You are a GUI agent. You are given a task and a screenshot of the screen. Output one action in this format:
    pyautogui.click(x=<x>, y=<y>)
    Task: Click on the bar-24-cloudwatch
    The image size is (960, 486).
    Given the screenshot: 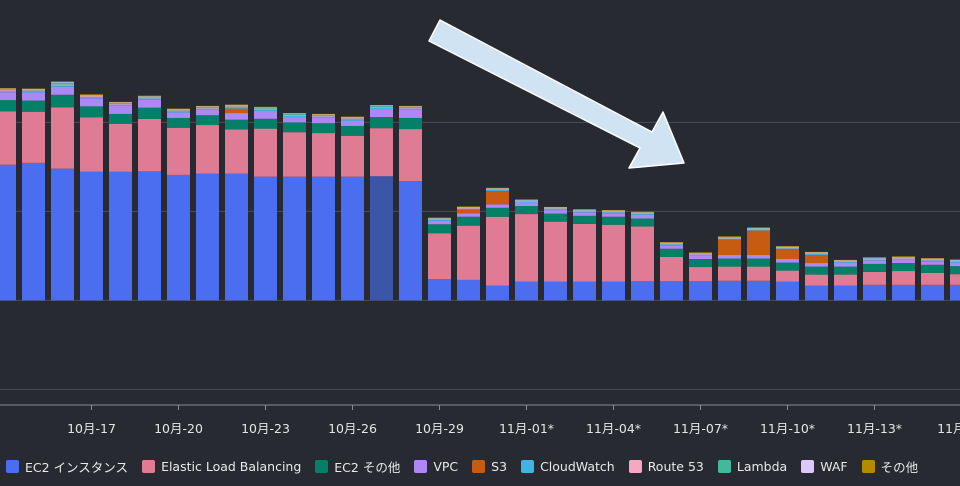 What is the action you would take?
    pyautogui.click(x=700, y=255)
    